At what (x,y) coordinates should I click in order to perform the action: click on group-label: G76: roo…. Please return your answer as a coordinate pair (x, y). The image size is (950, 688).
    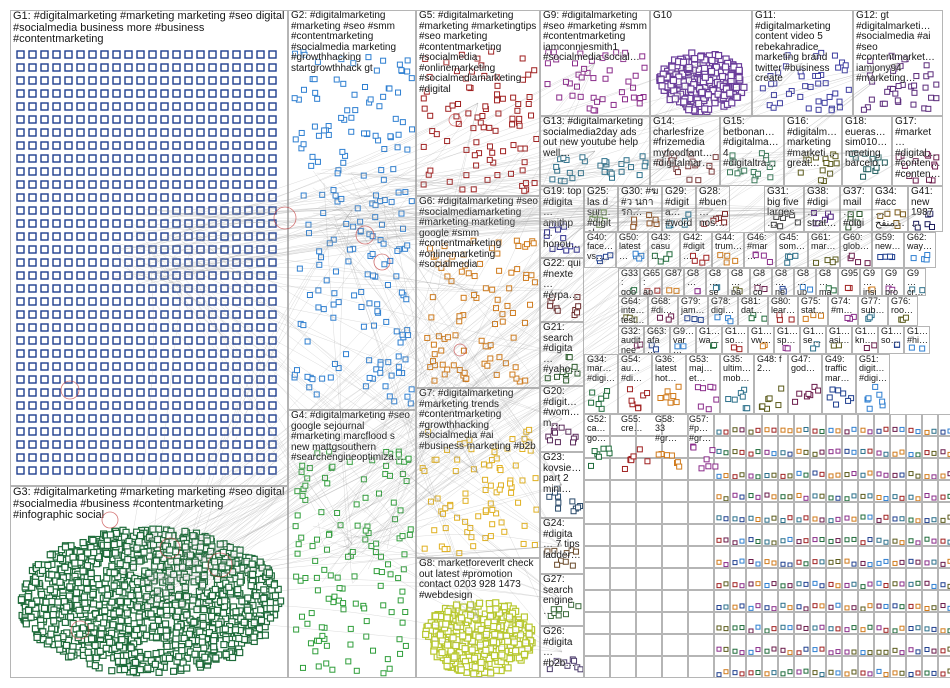
    Looking at the image, I should click on (902, 306).